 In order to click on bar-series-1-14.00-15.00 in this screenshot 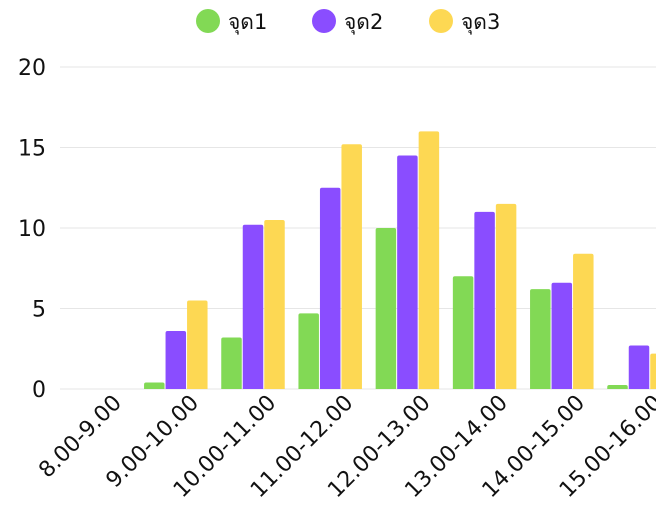, I will do `click(540, 339)`.